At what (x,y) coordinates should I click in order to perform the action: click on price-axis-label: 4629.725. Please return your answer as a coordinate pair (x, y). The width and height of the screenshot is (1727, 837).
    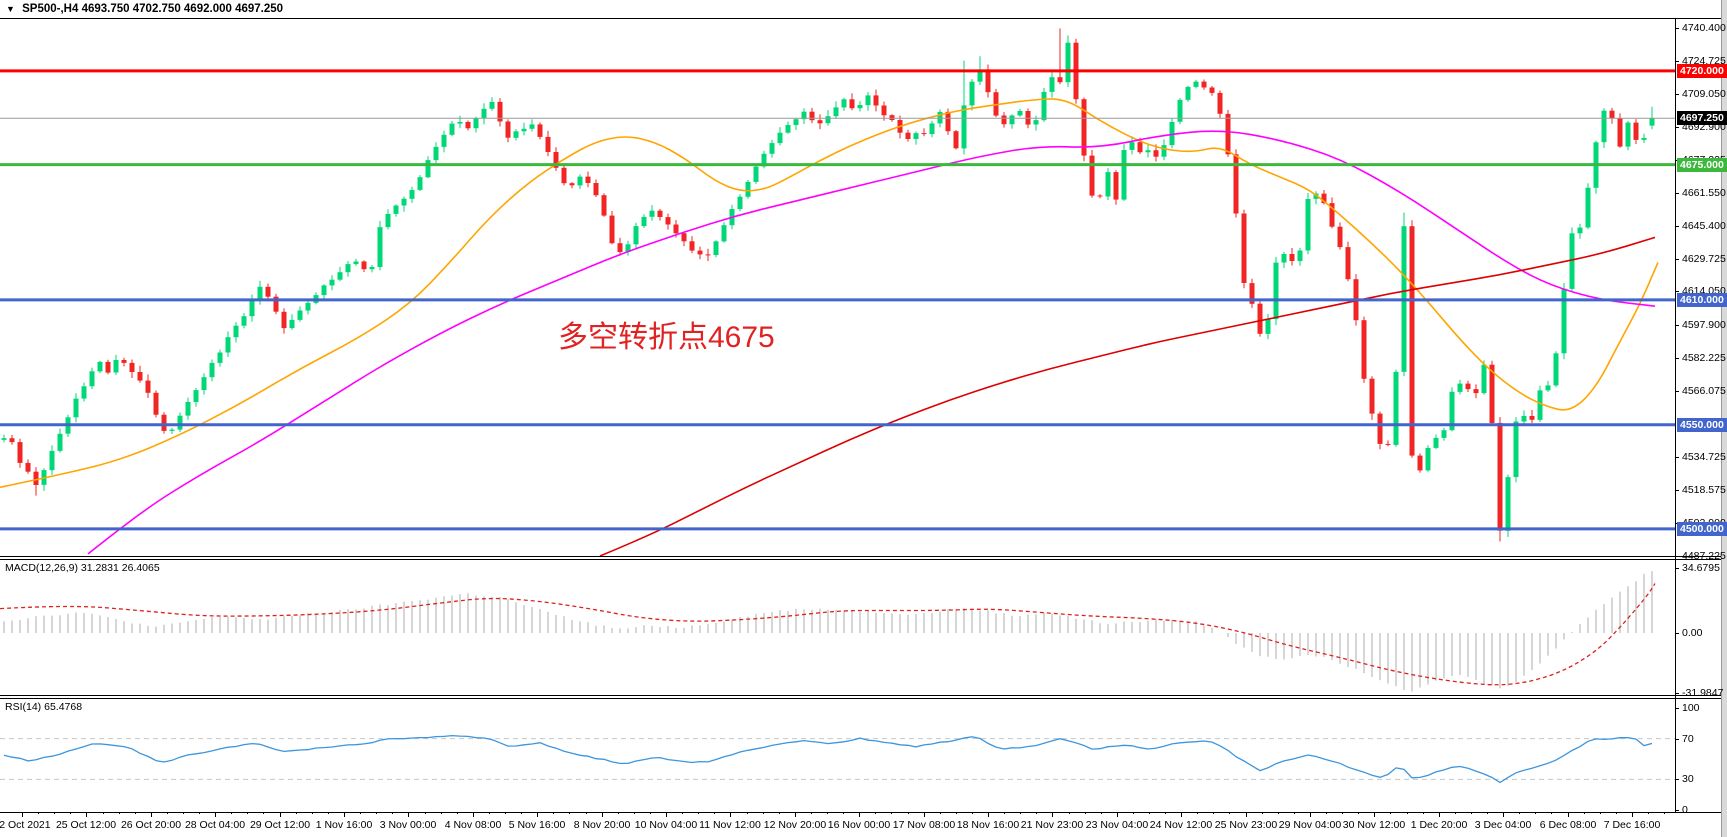
    Looking at the image, I should click on (1704, 259).